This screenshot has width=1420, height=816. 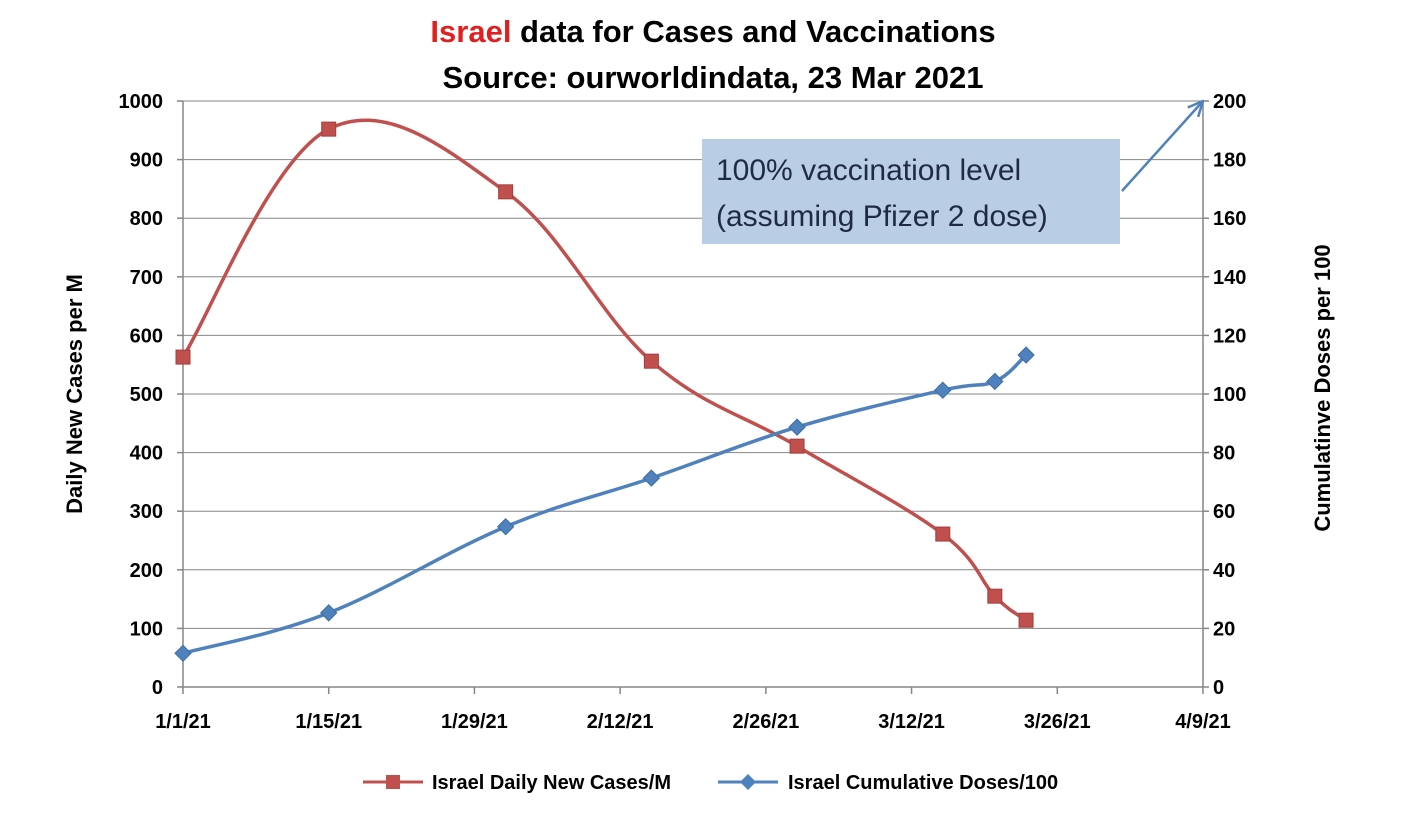 What do you see at coordinates (1057, 722) in the screenshot?
I see `x-axis-tick-label: 3/26/21` at bounding box center [1057, 722].